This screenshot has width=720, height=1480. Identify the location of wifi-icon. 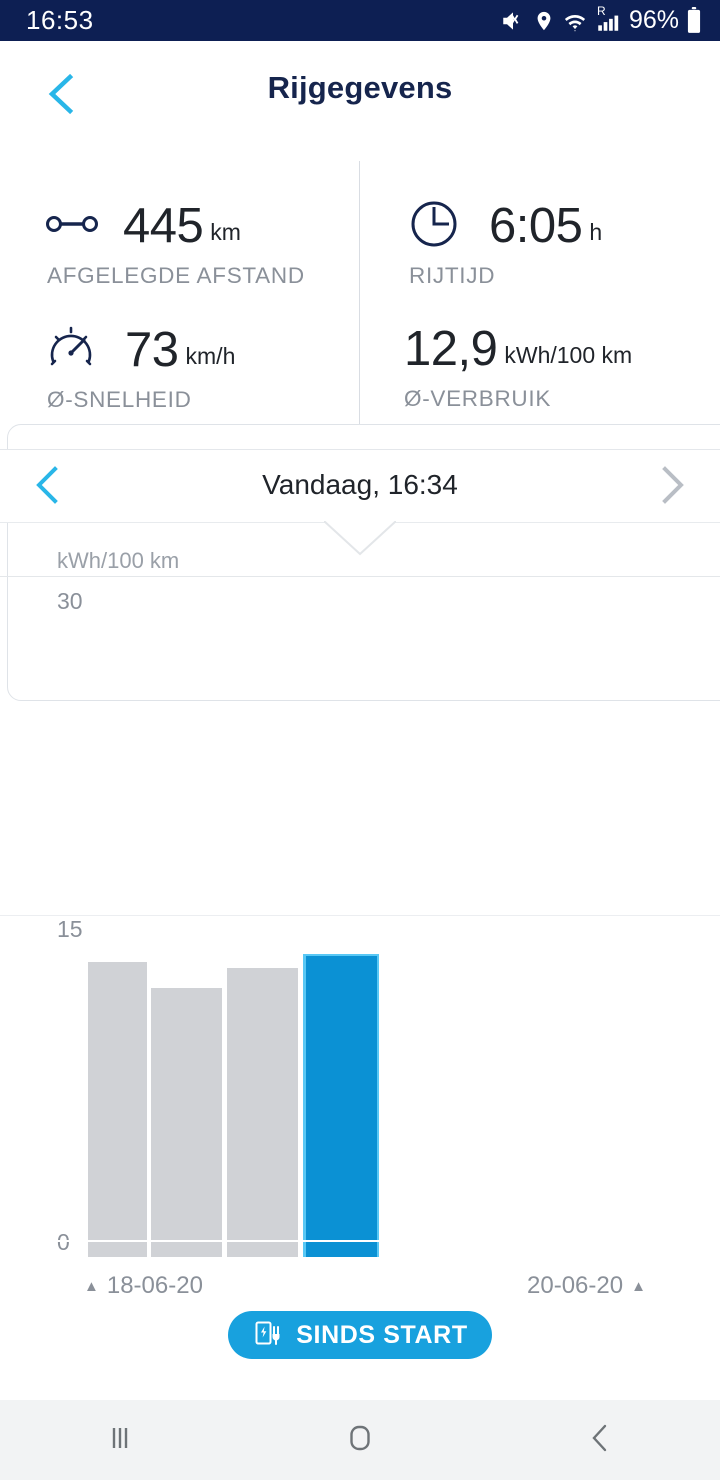
(575, 21).